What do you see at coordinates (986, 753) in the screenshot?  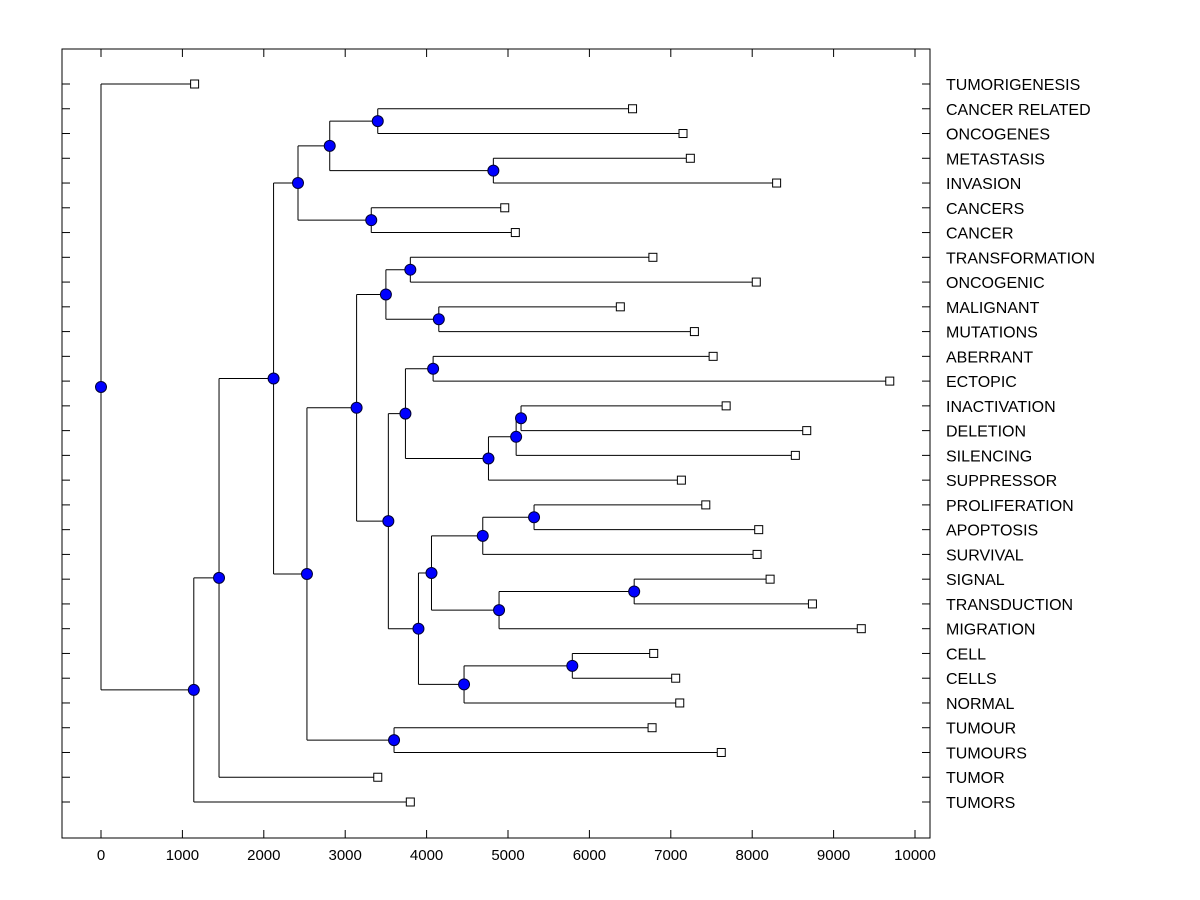 I see `leaf-label: TUMOURS` at bounding box center [986, 753].